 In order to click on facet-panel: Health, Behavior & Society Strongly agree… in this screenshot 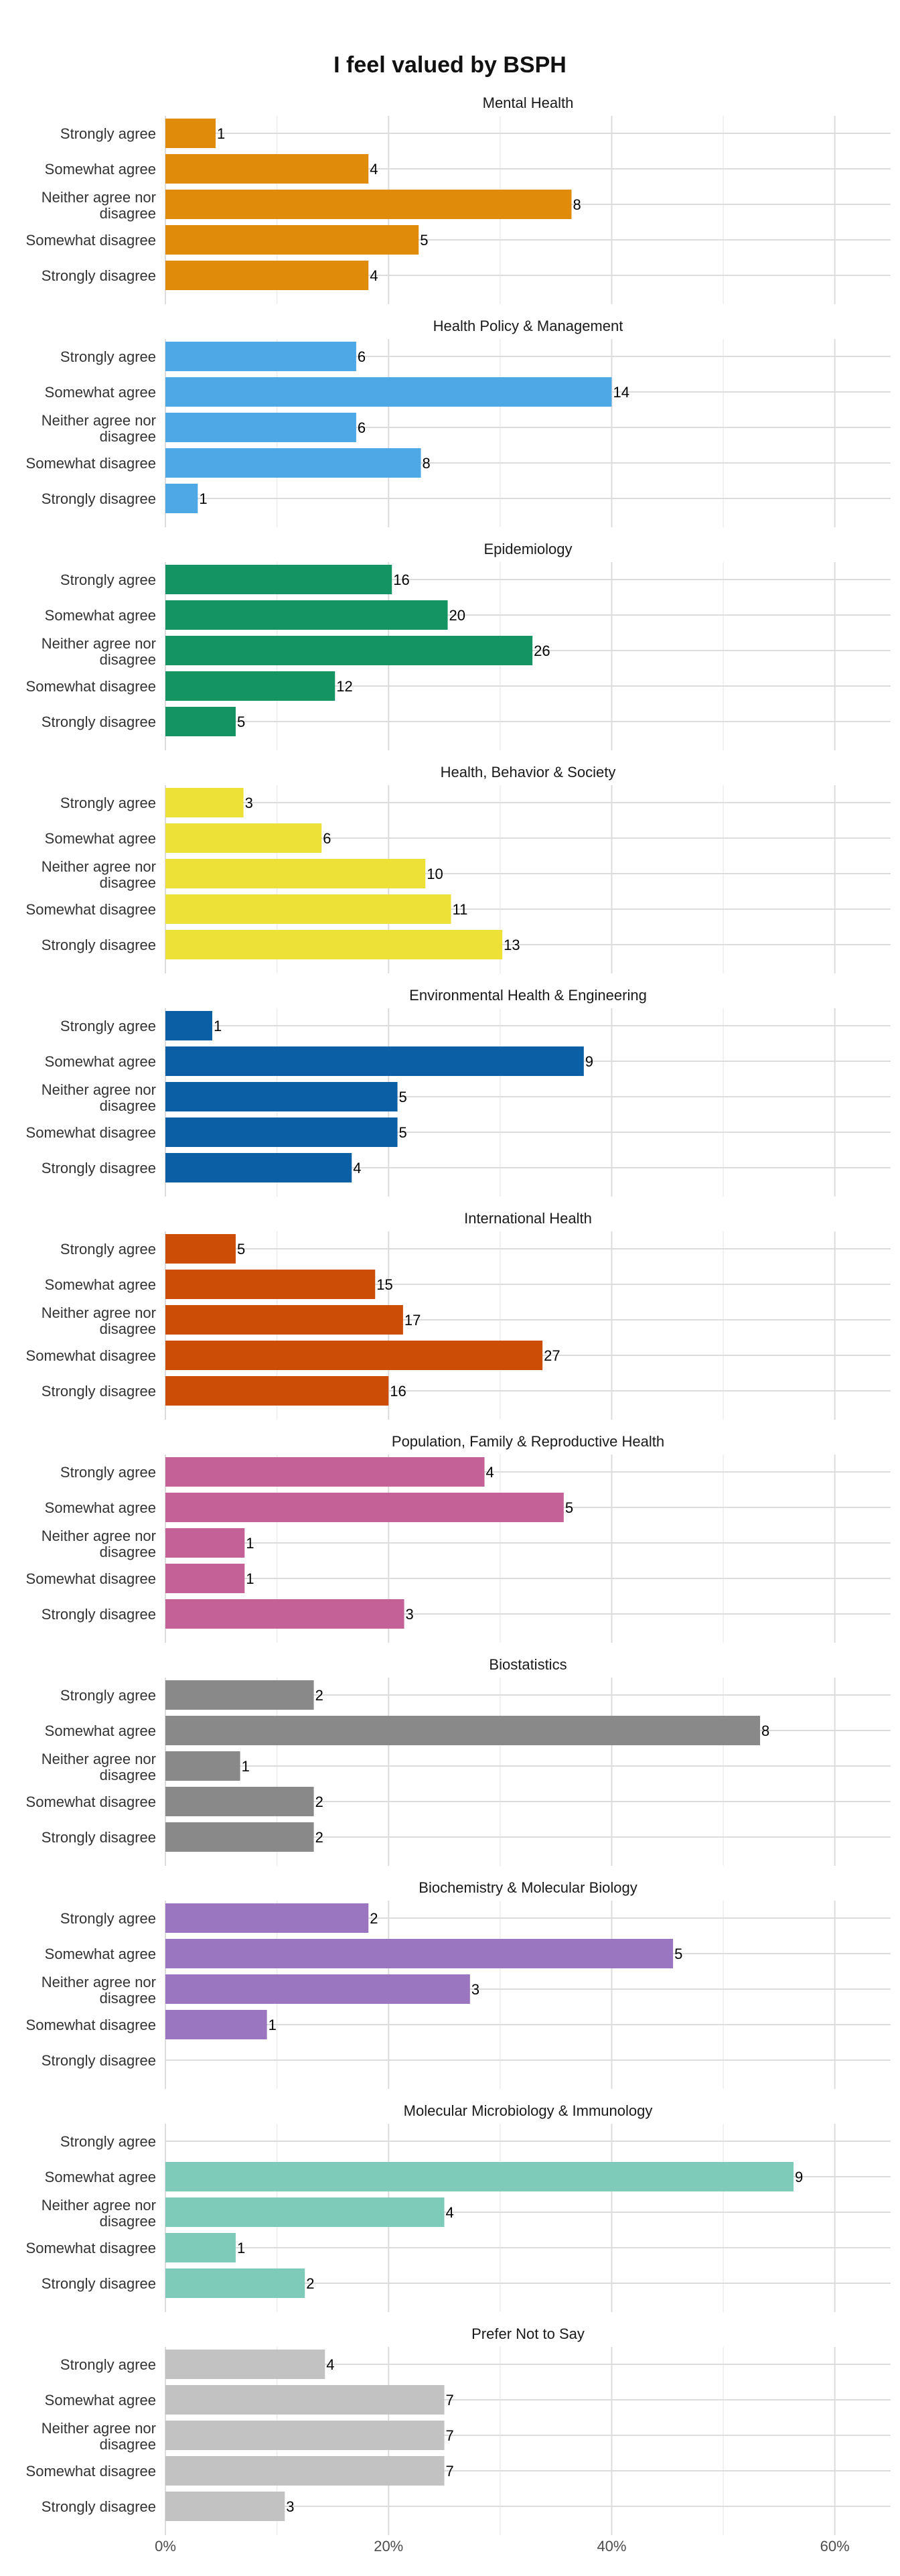, I will do `click(458, 868)`.